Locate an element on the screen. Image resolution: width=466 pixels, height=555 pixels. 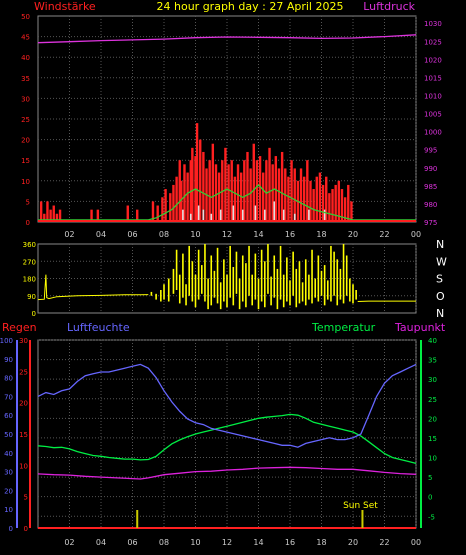
temperature-tick-label: 20 is located at coordinates (432, 419).